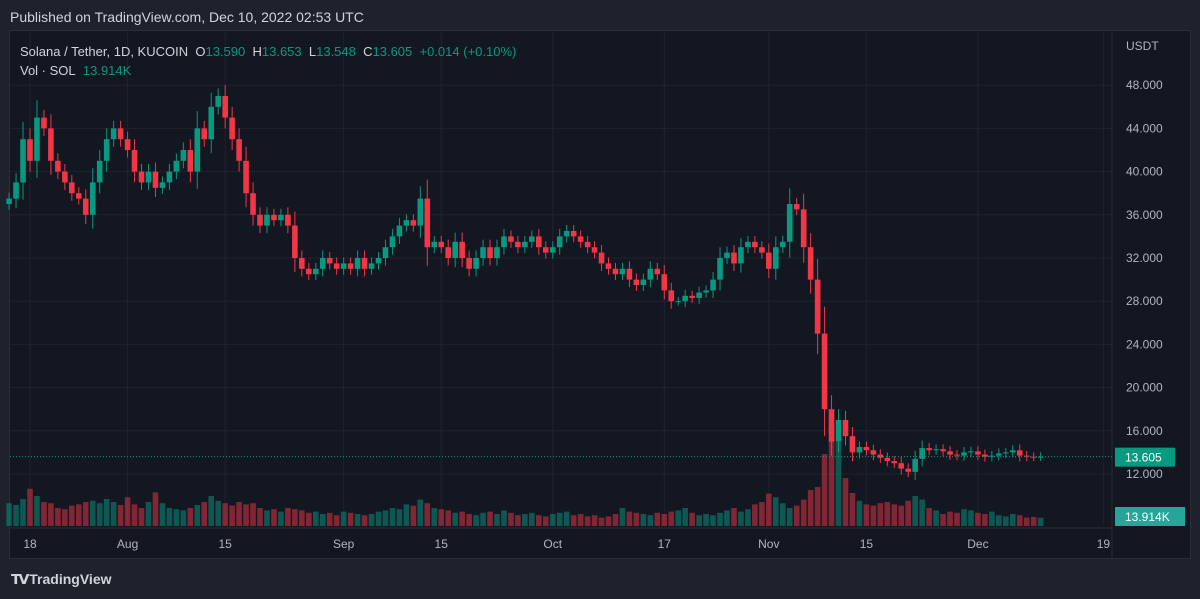 The image size is (1200, 599). I want to click on symbol-title: Solana / Tether, 1D, KUCOIN, so click(104, 51).